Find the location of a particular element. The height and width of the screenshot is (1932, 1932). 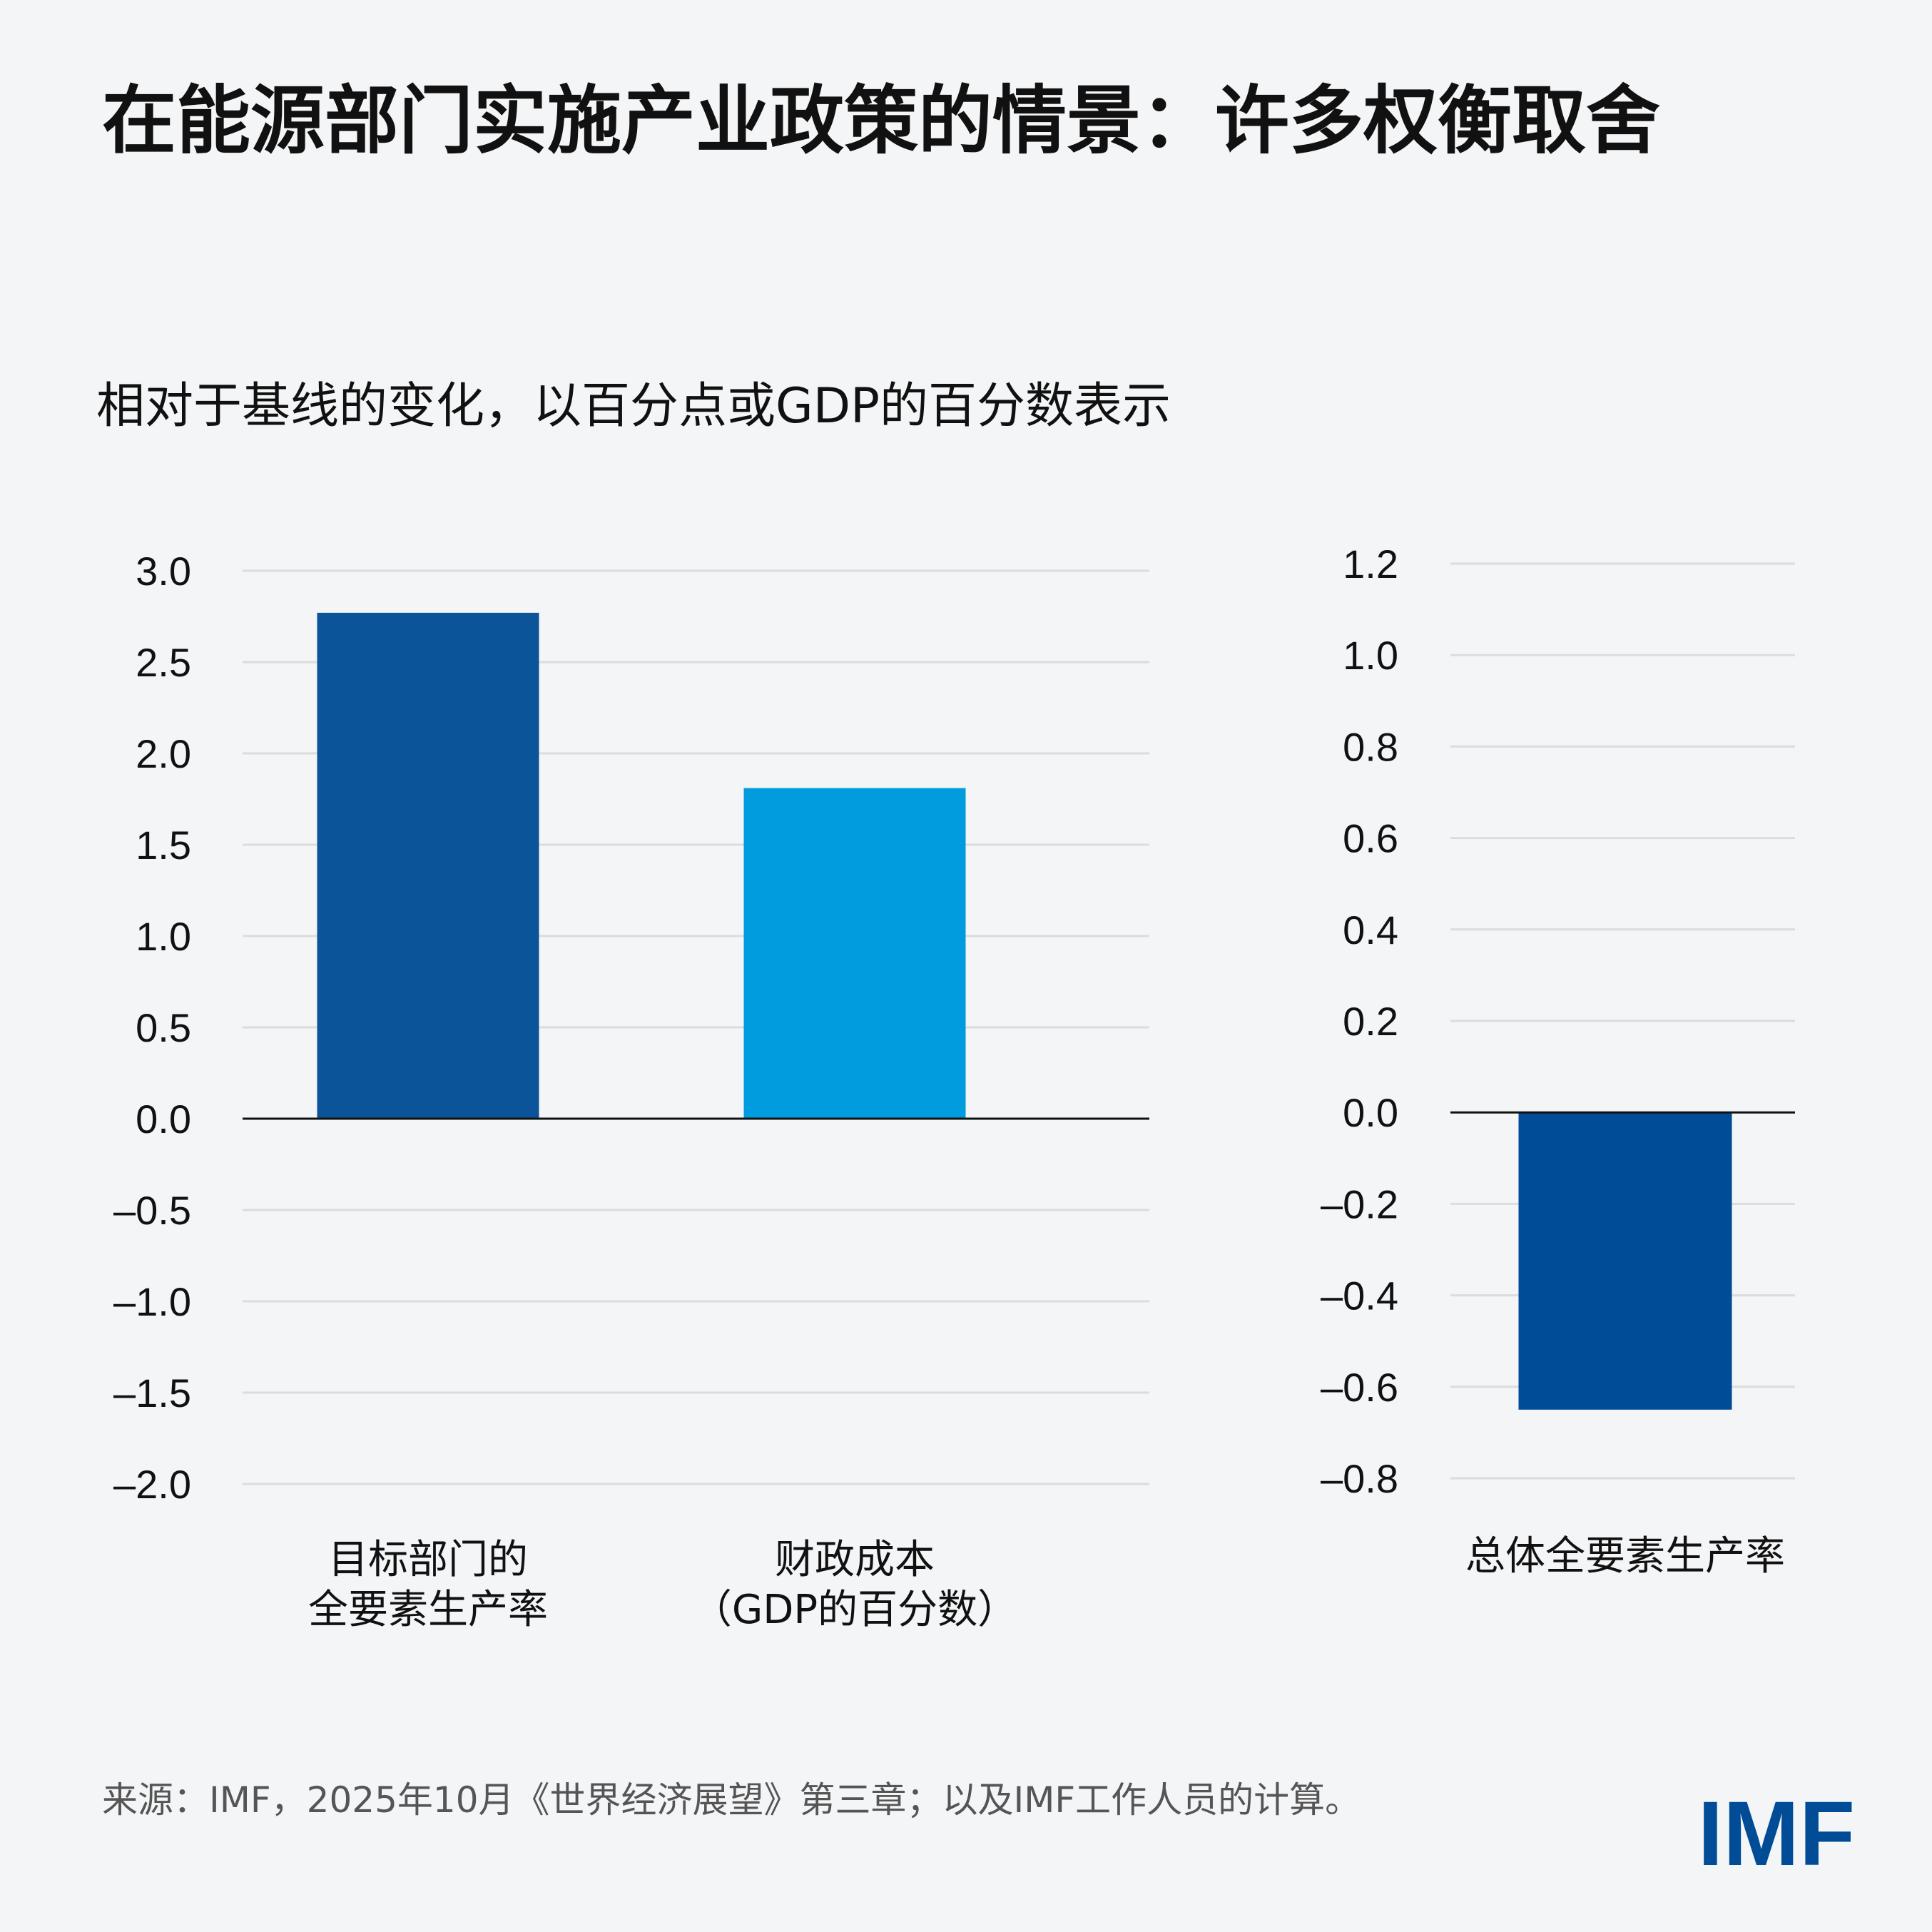

x-category-label: 全要素生产率 is located at coordinates (428, 1610).